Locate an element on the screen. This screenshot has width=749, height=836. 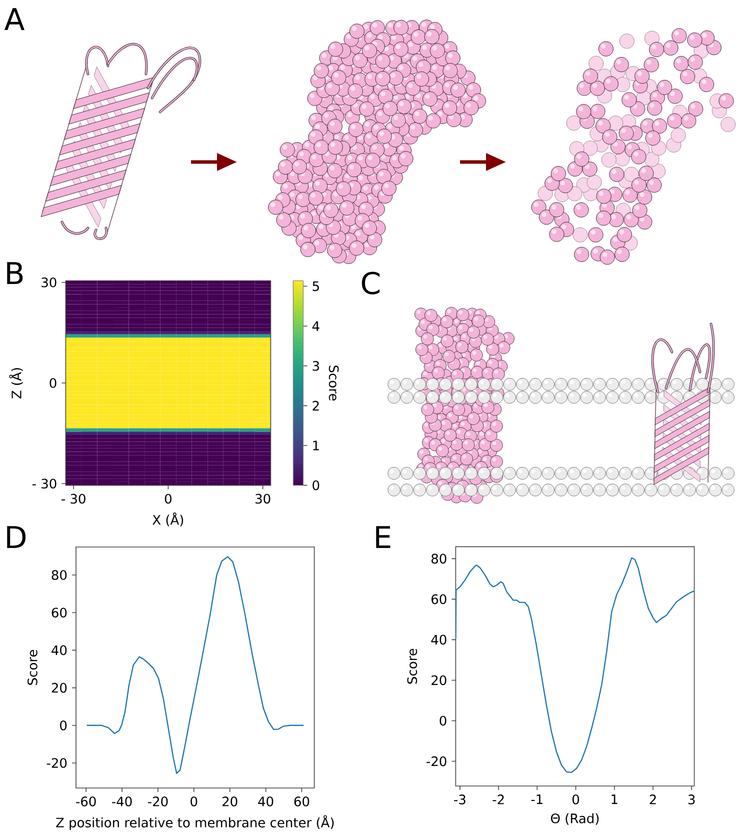
chart-title: B is located at coordinates (15, 273).